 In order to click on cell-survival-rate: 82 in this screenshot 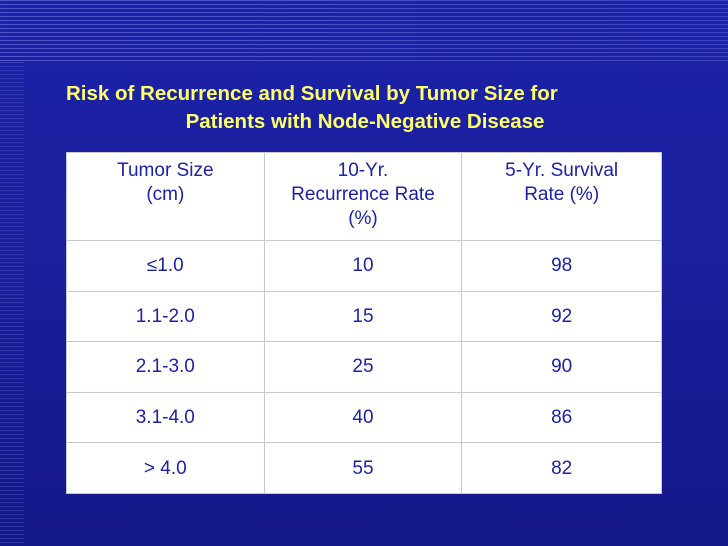, I will do `click(561, 468)`.